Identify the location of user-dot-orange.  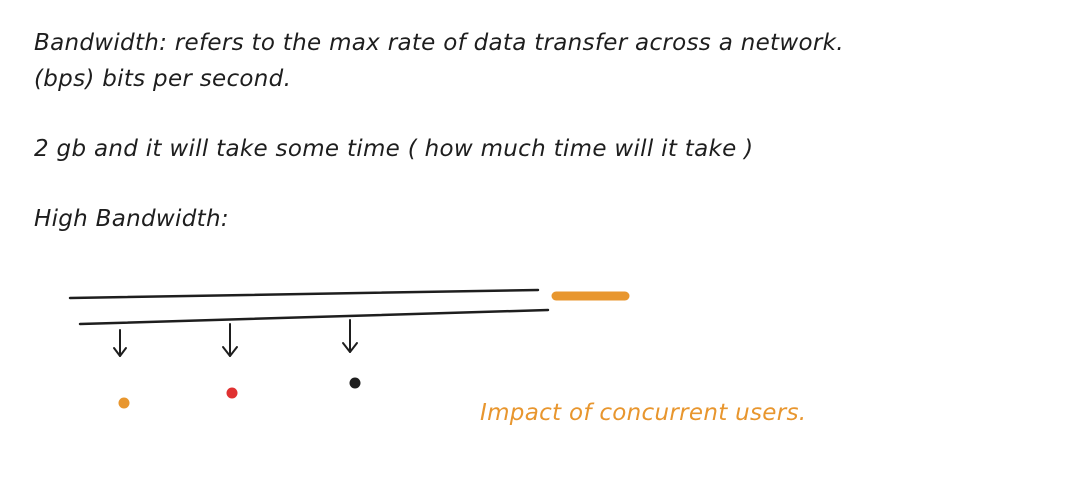
(124, 403).